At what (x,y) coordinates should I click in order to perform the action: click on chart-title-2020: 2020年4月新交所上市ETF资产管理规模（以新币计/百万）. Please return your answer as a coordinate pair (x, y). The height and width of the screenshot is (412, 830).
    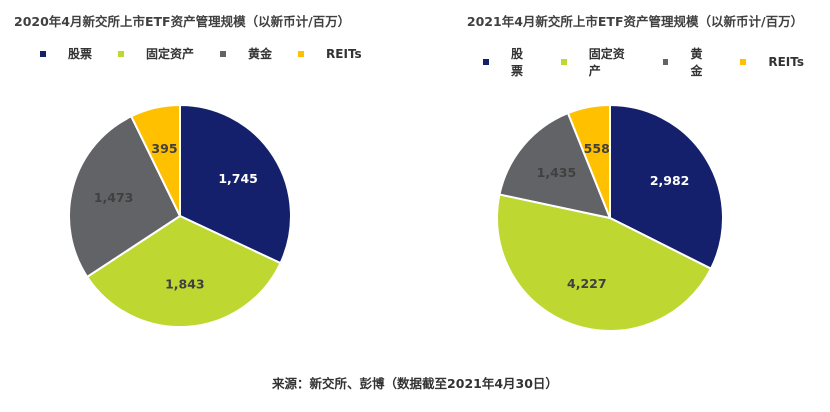
    Looking at the image, I should click on (182, 21).